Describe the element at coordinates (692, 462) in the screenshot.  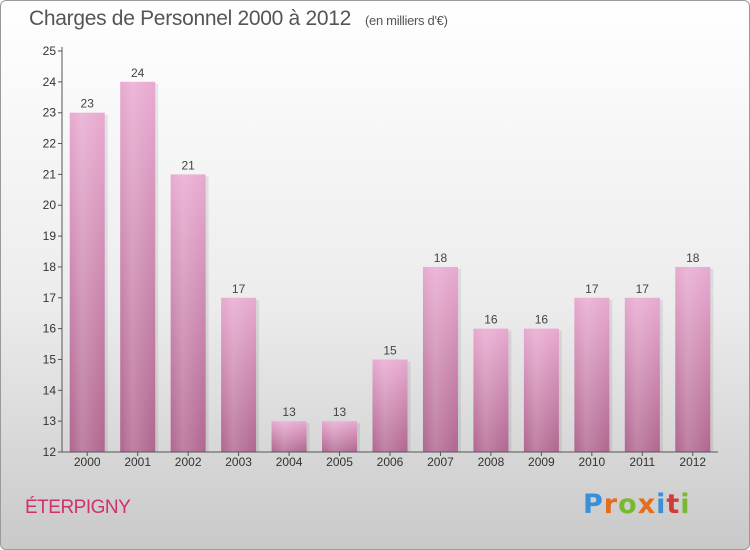
I see `x-tick-label-2012: 2012` at that location.